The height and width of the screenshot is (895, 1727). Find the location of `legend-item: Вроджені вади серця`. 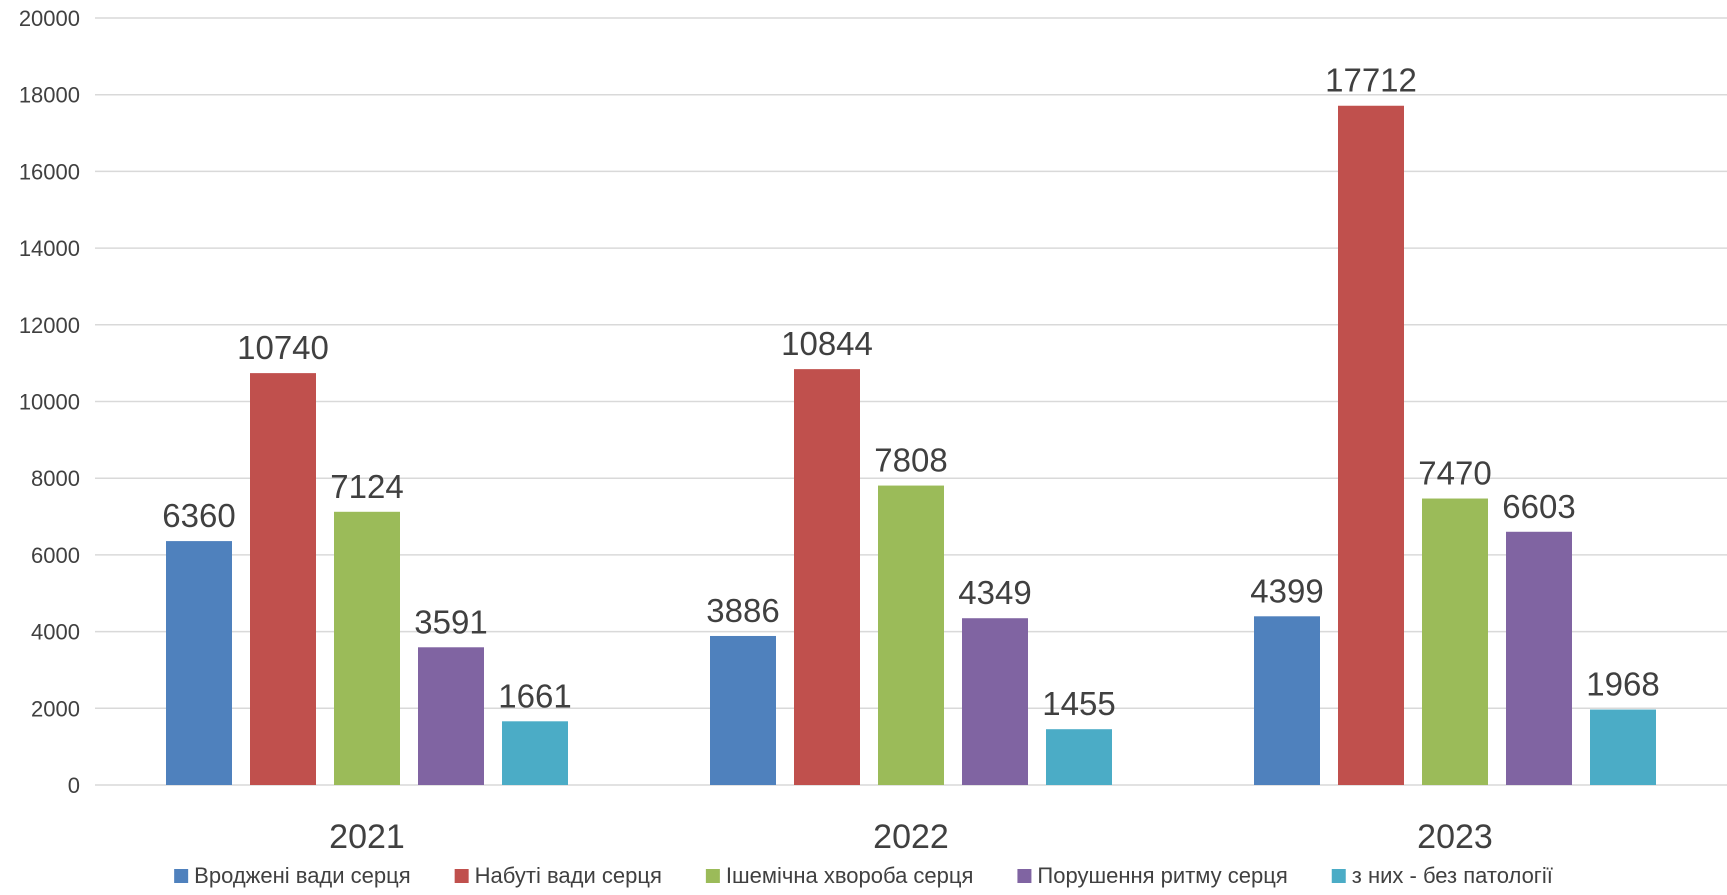

legend-item: Вроджені вади серця is located at coordinates (292, 875).